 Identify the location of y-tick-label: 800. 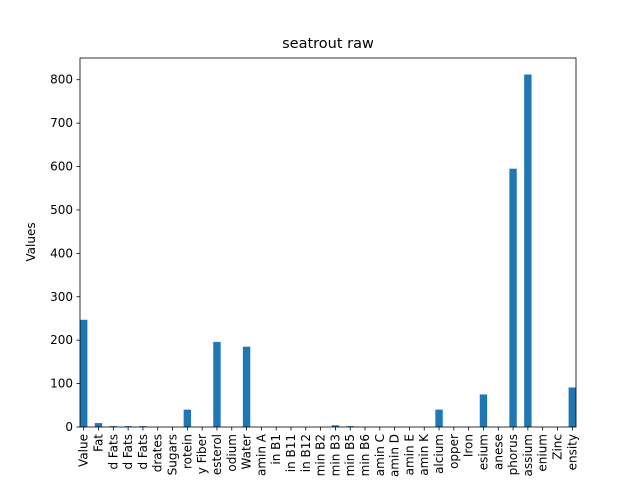
(61, 80).